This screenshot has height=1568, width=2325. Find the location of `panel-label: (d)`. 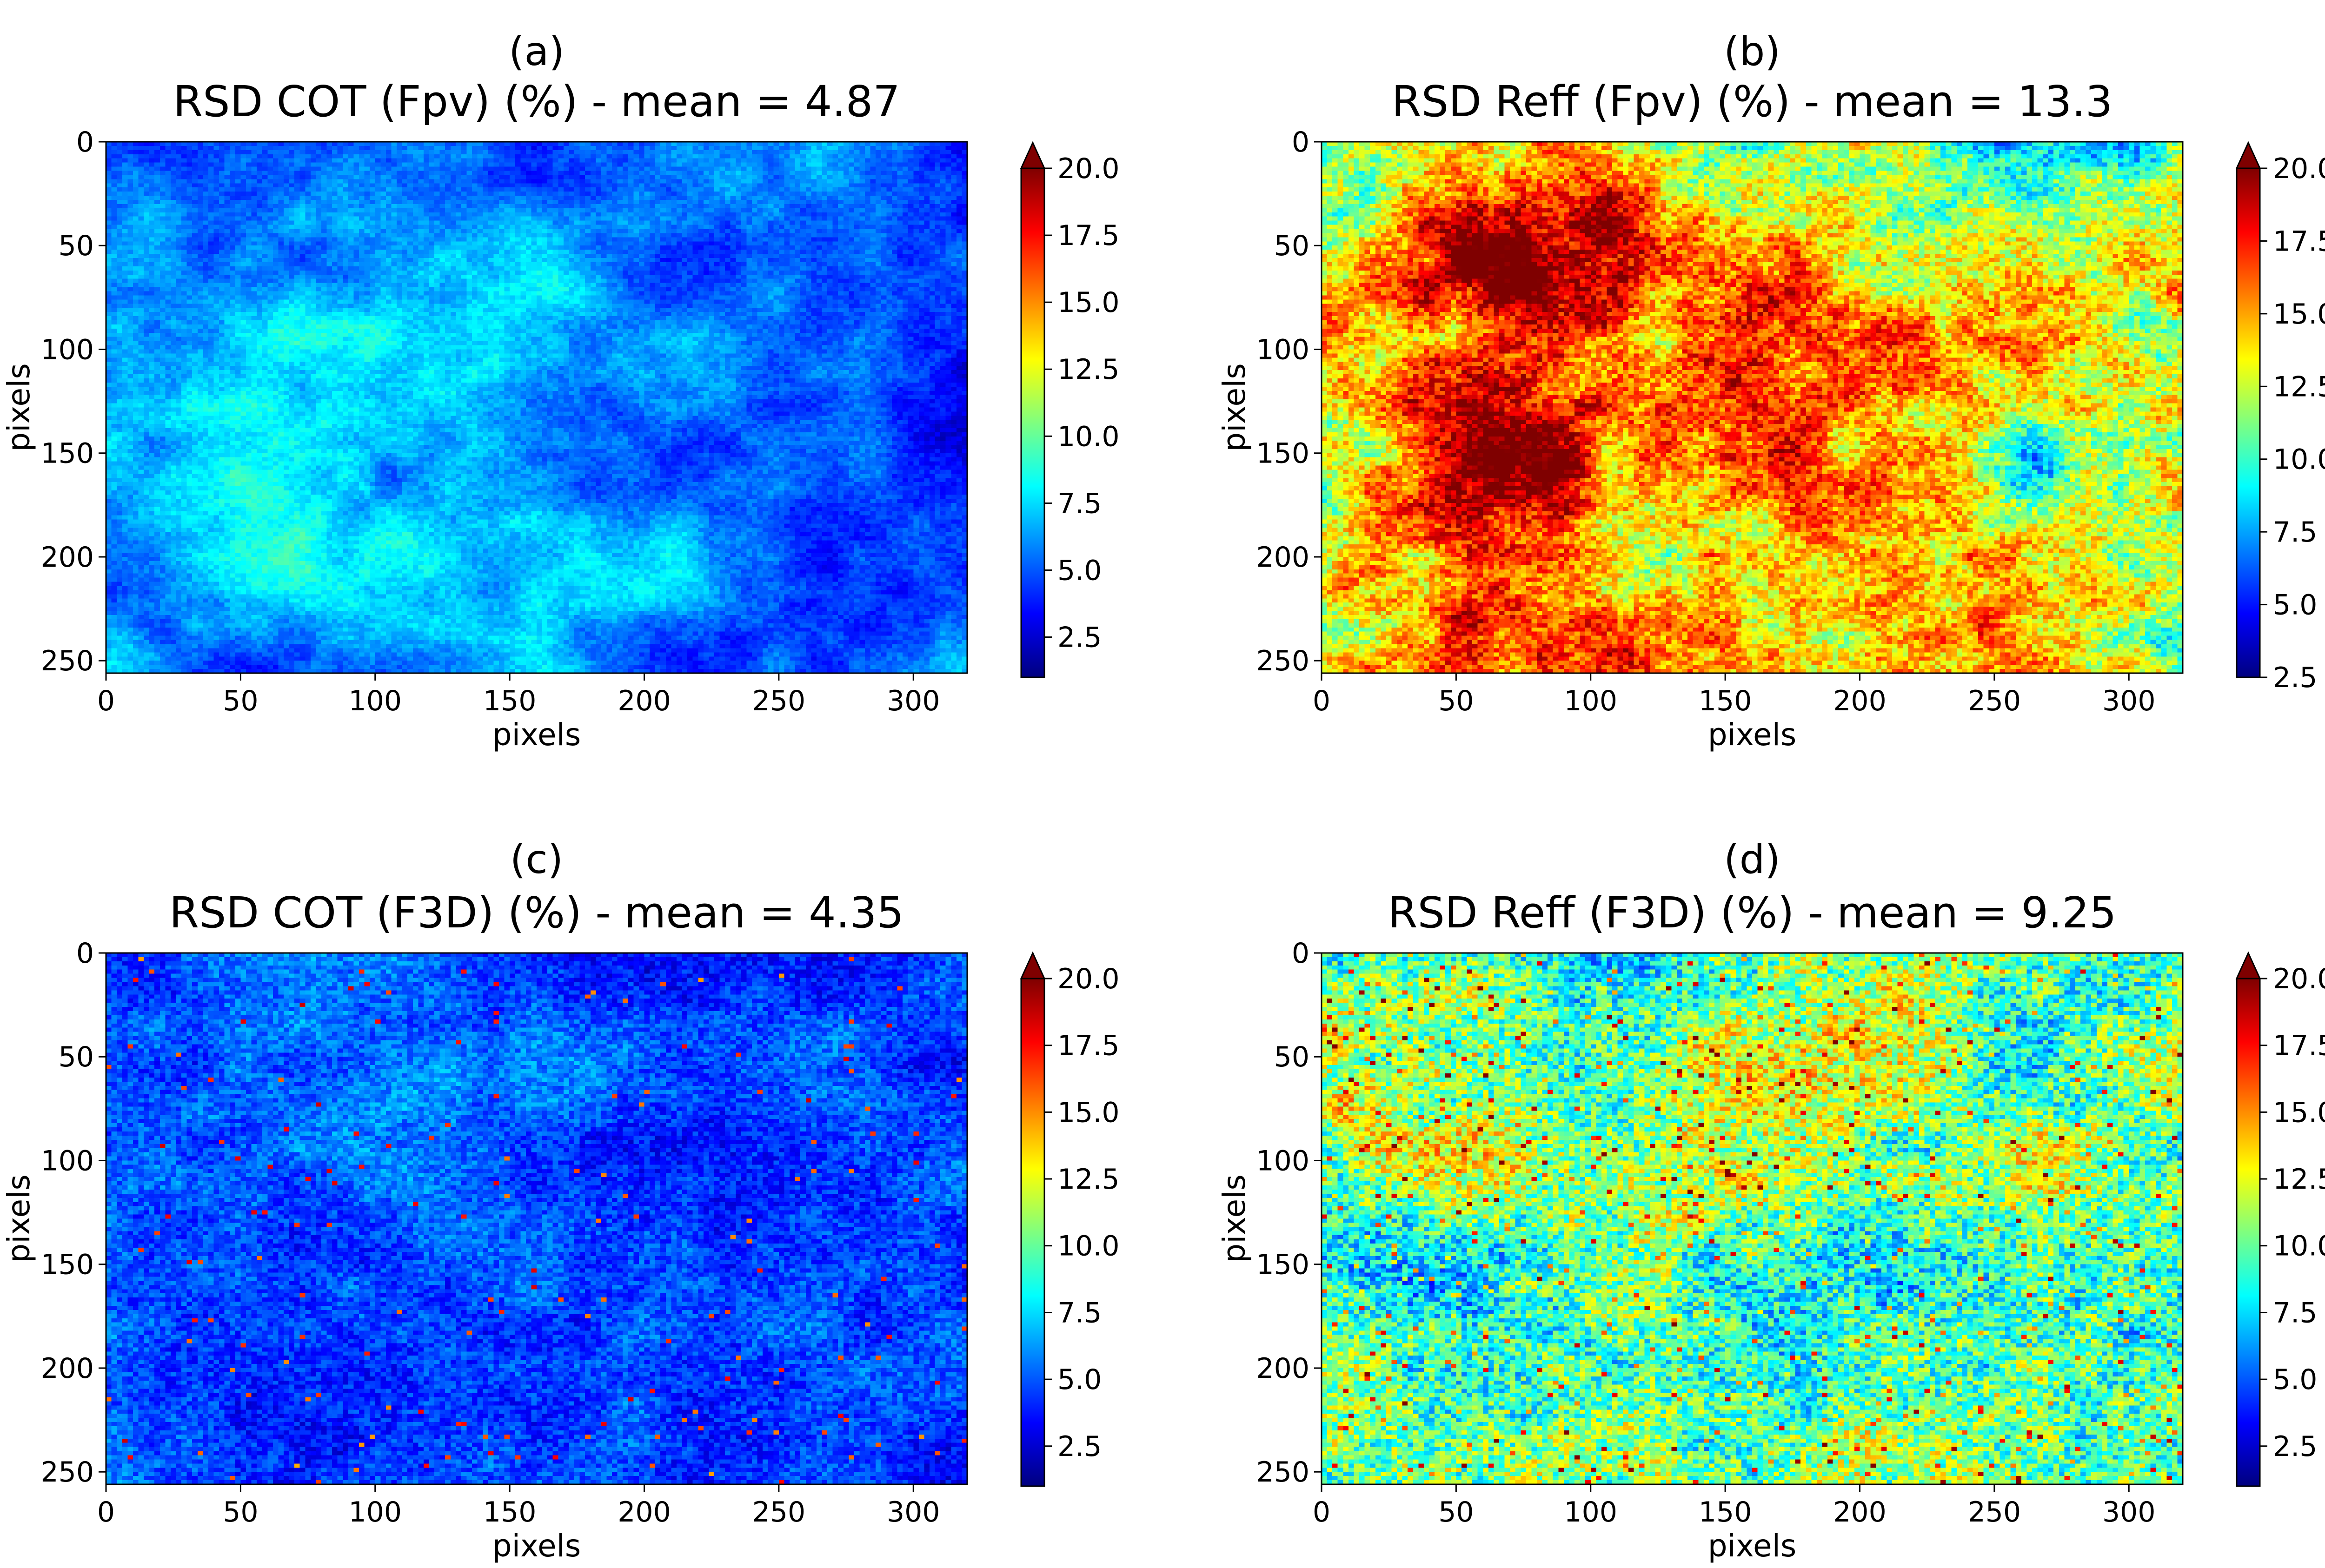

panel-label: (d) is located at coordinates (1752, 859).